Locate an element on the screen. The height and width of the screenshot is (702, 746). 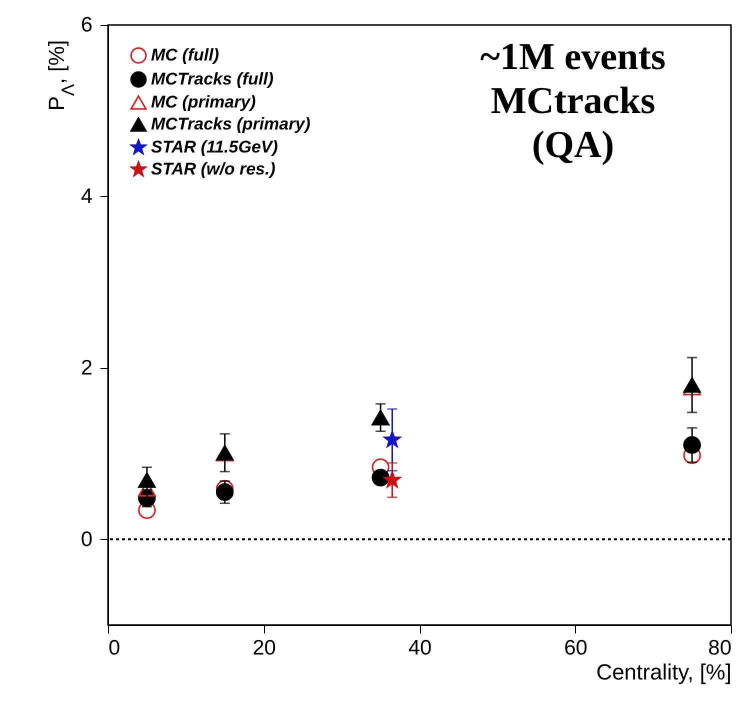
y-tick-label: 6 is located at coordinates (86, 25).